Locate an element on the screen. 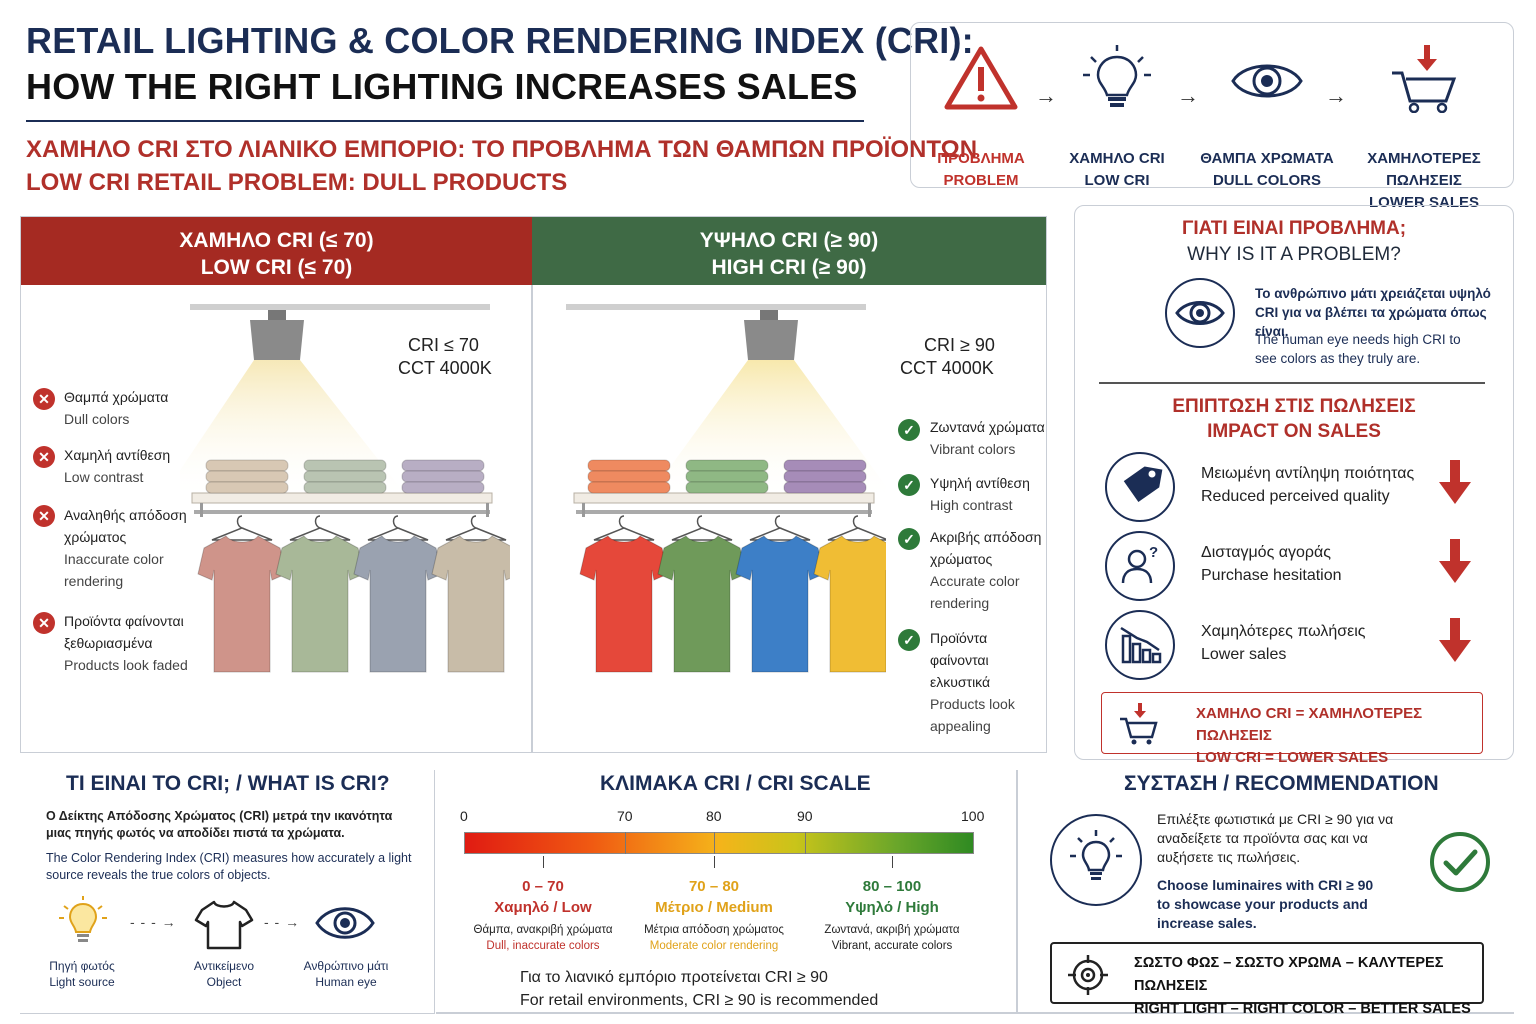 The height and width of the screenshot is (1024, 1536). low-cct-value: CCT 4000K is located at coordinates (445, 368).